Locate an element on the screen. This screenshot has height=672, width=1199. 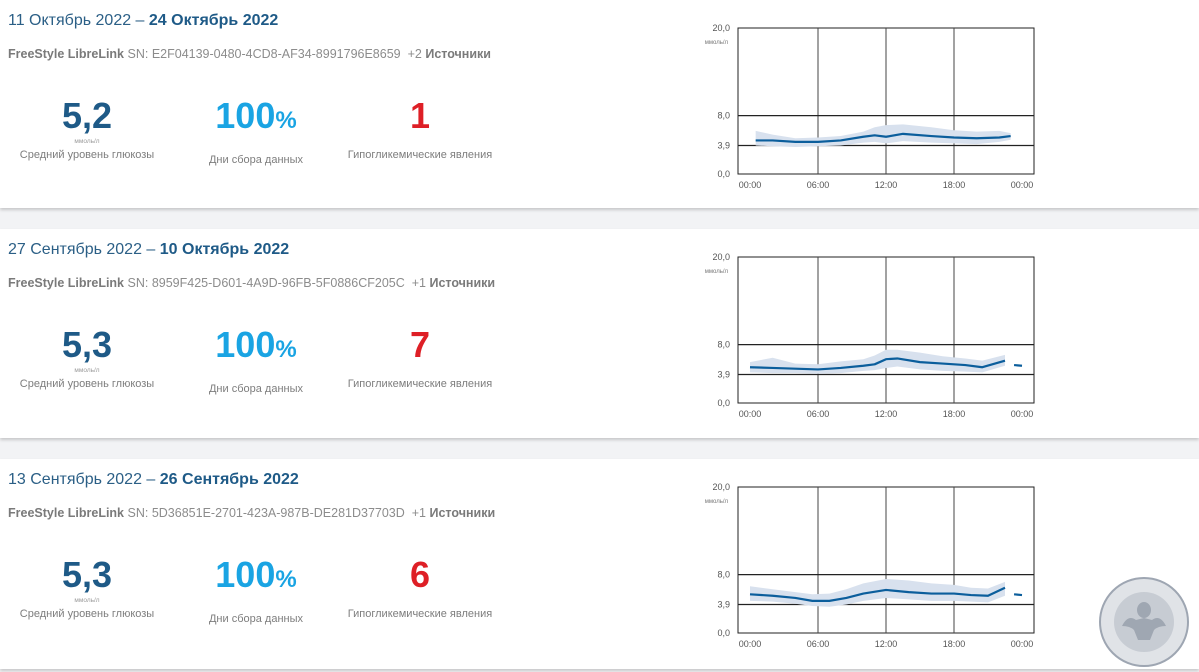
date-range: 11 Октябрь 2022 – 24 Октябрь 2022 is located at coordinates (143, 21).